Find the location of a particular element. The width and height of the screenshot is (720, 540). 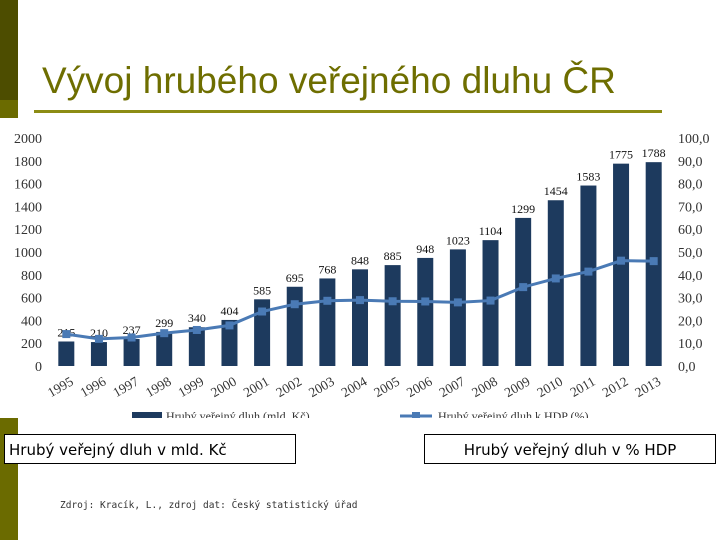

right-axis-tick-label: 80,0 is located at coordinates (690, 185).